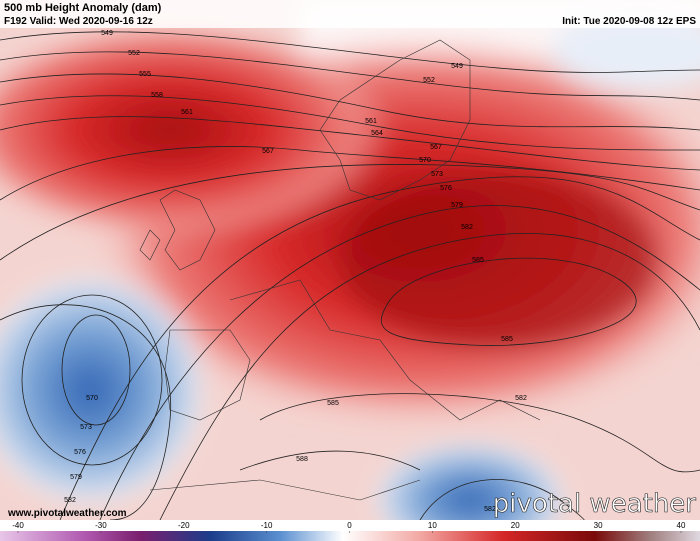 This screenshot has height=541, width=700. What do you see at coordinates (349, 525) in the screenshot?
I see `colorbar-tick-label: 0` at bounding box center [349, 525].